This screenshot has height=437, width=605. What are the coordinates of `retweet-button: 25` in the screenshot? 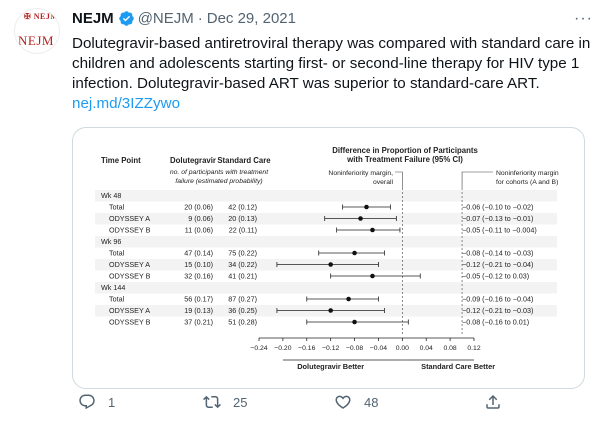 It's located at (225, 402).